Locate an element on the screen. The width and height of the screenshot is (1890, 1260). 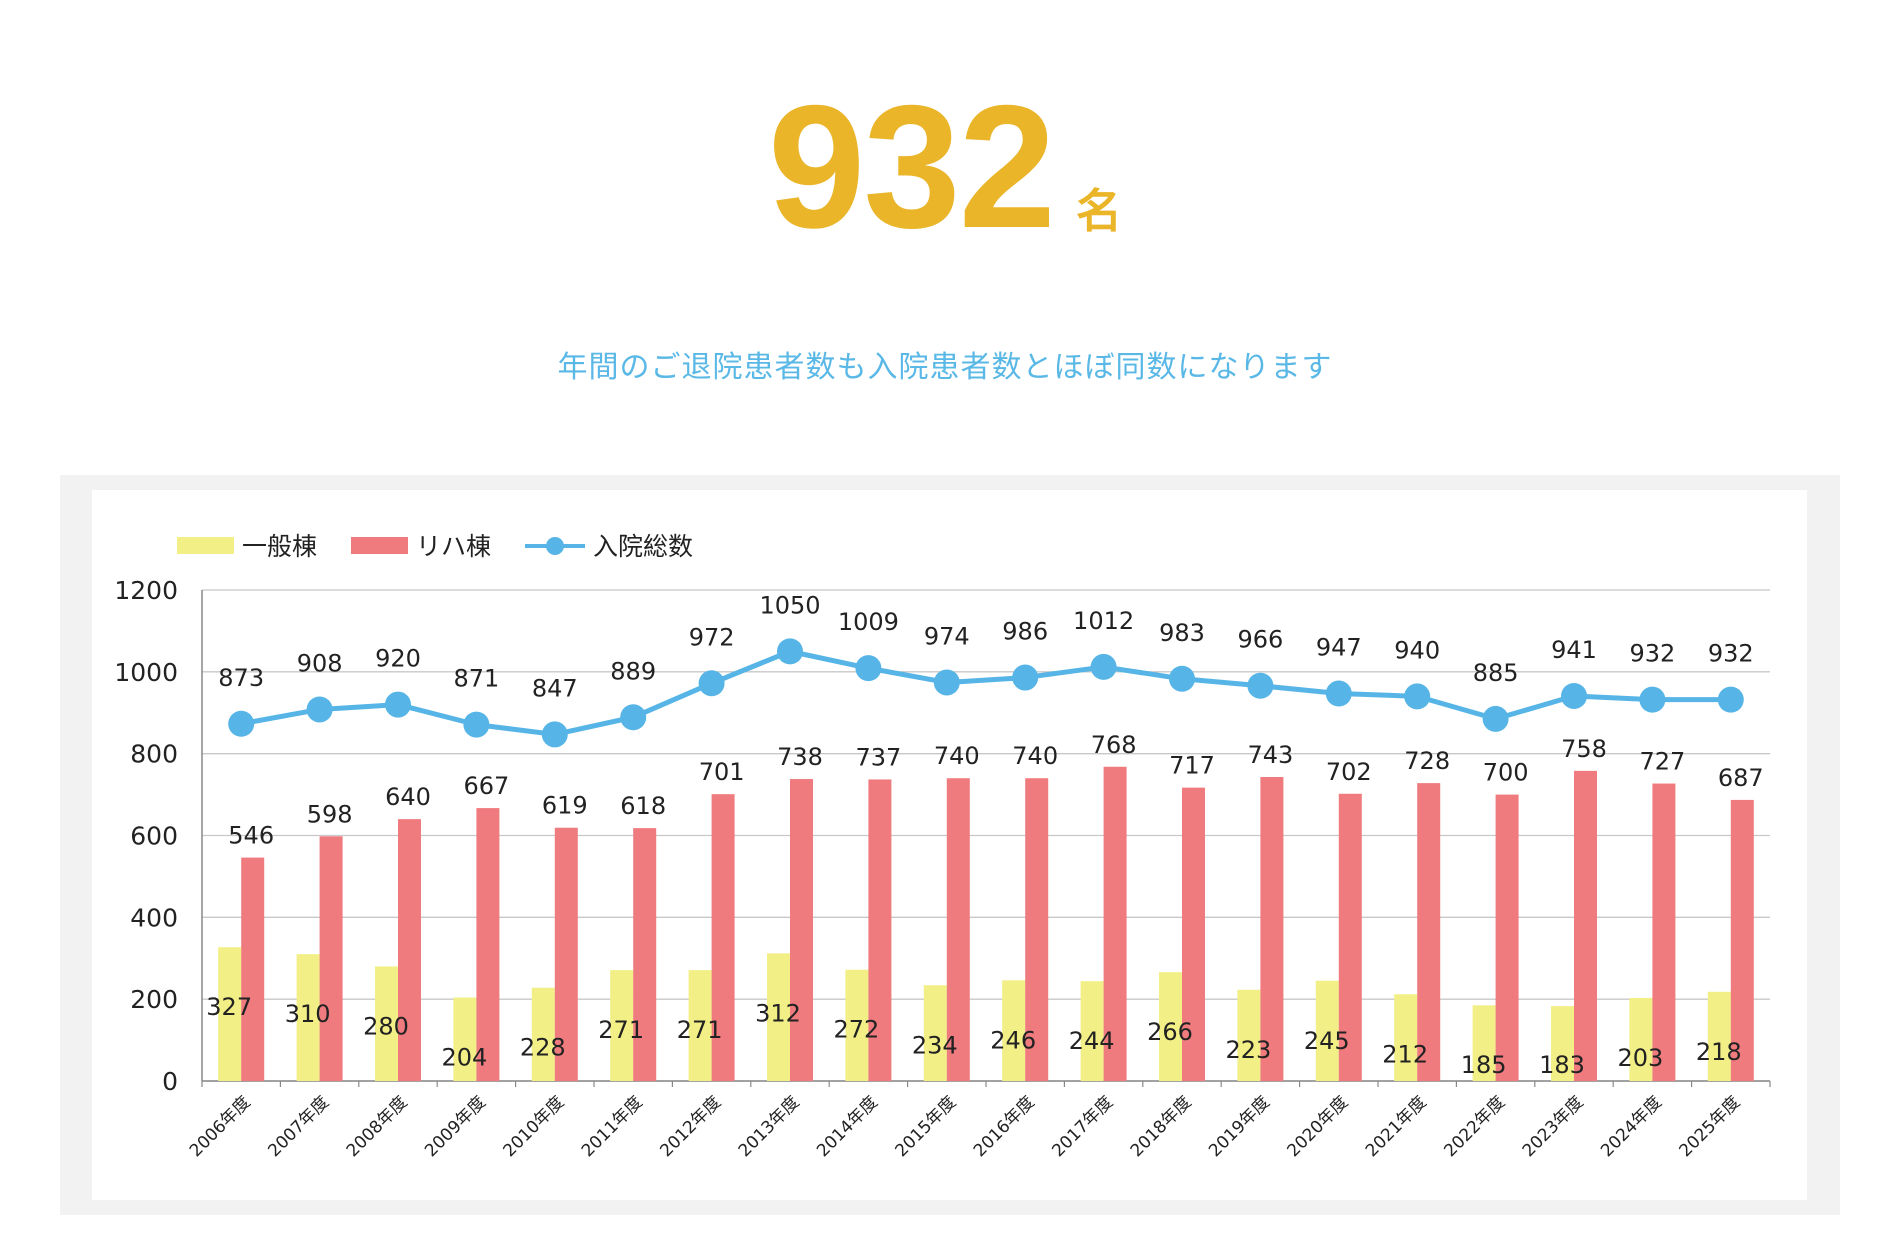
data-label-general: 271 is located at coordinates (700, 1030).